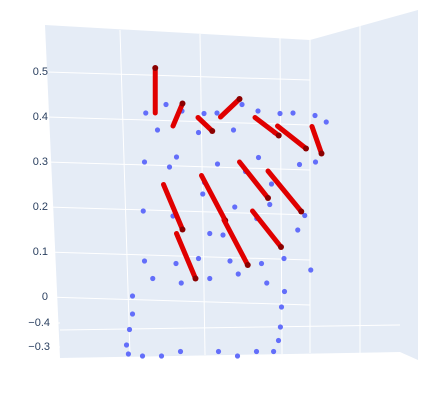 This screenshot has width=423, height=409. What do you see at coordinates (40, 72) in the screenshot?
I see `z-tick-label: 0.5` at bounding box center [40, 72].